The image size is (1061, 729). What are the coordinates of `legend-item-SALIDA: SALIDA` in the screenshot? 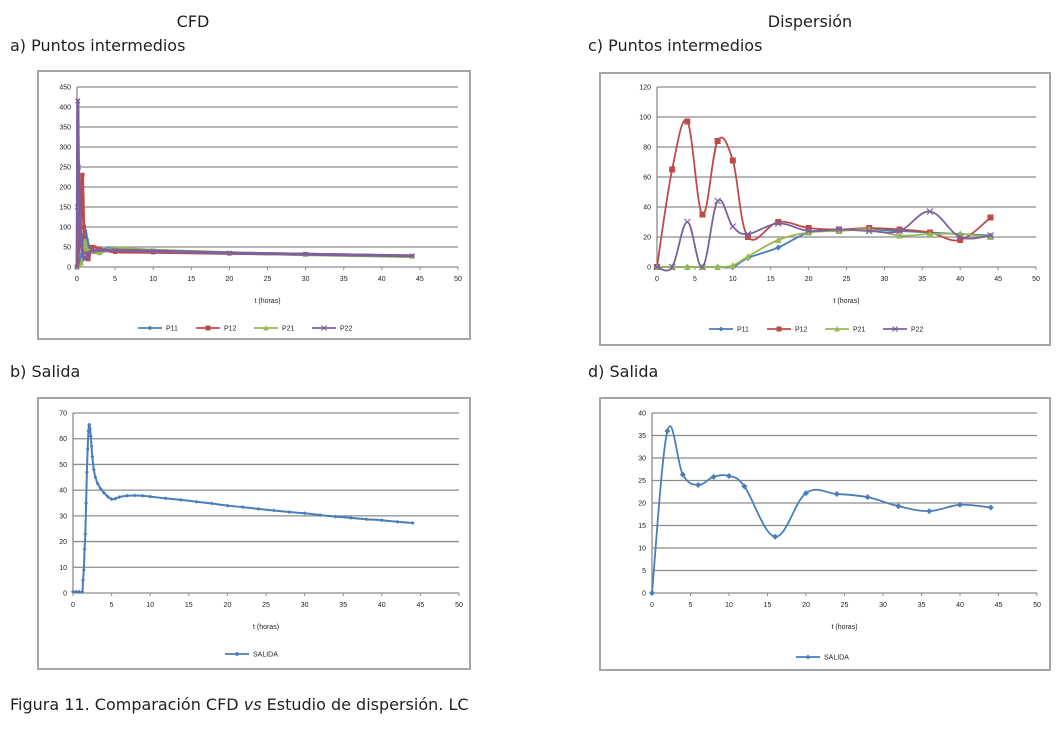 It's located at (822, 658).